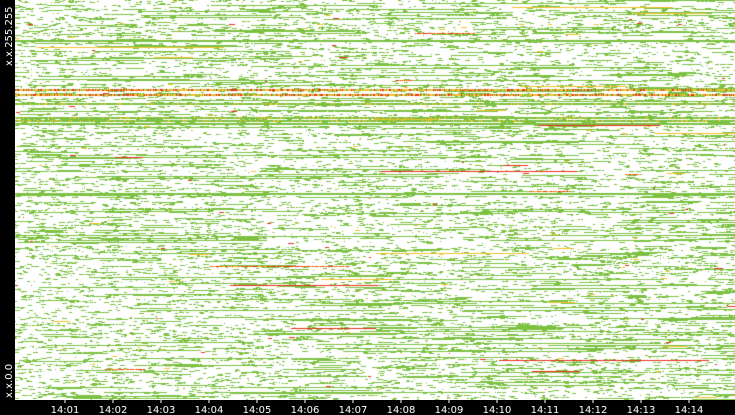  Describe the element at coordinates (449, 410) in the screenshot. I see `x-tick-label: 14:09` at that location.